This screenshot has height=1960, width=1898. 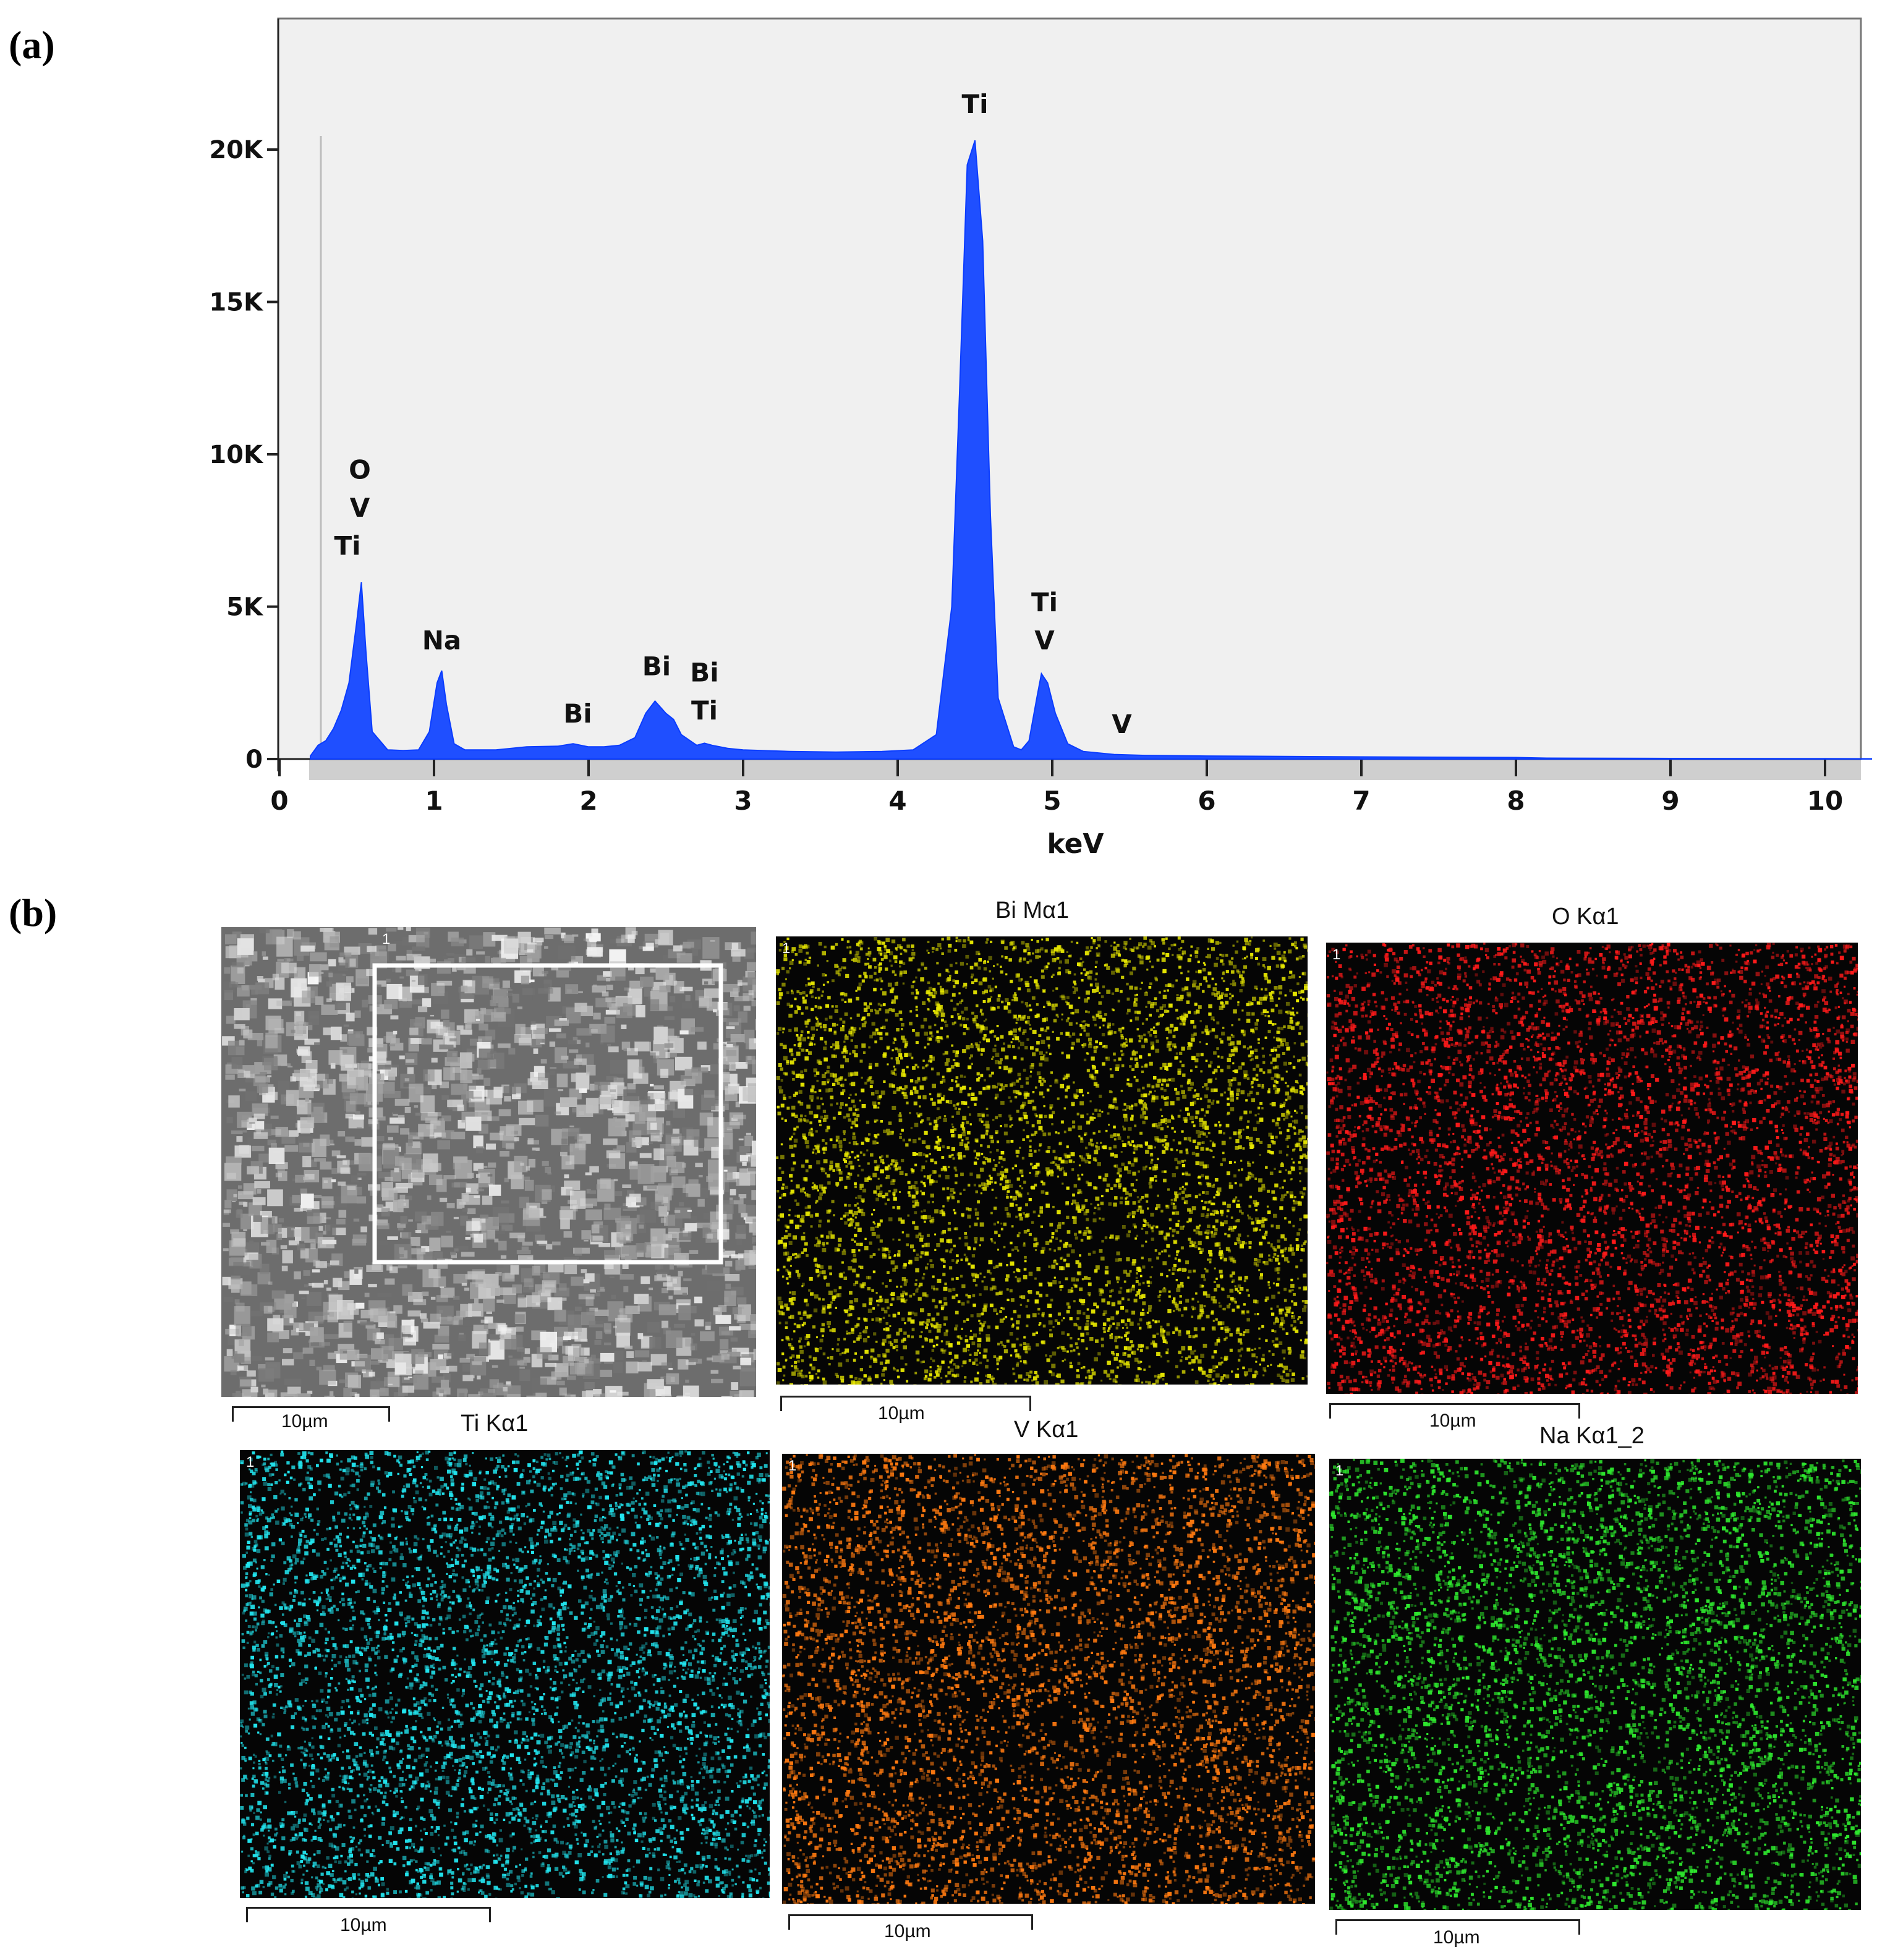 I want to click on map-title: V Kα1, so click(x=1046, y=1430).